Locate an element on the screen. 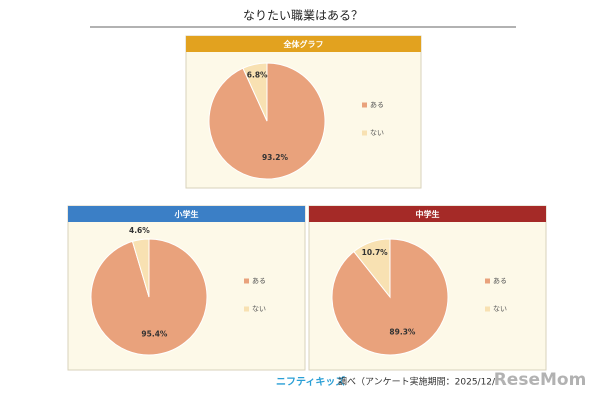  panel-title: 全体グラフ is located at coordinates (303, 44).